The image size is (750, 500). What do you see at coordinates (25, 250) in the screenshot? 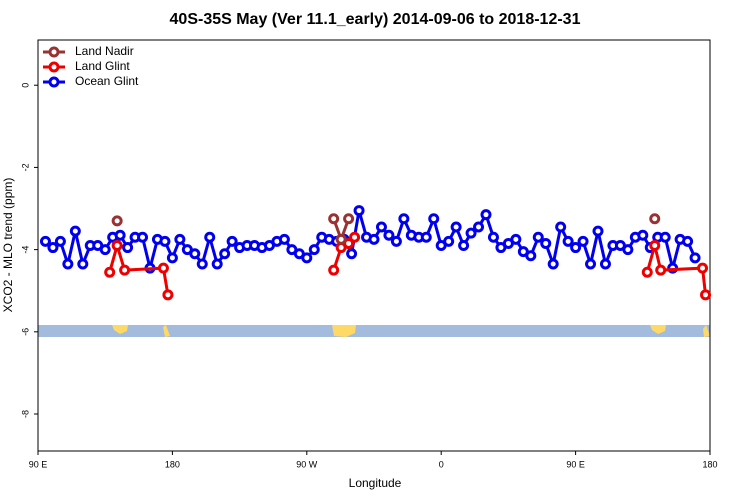
I see `y-tick-label: -4` at bounding box center [25, 250].